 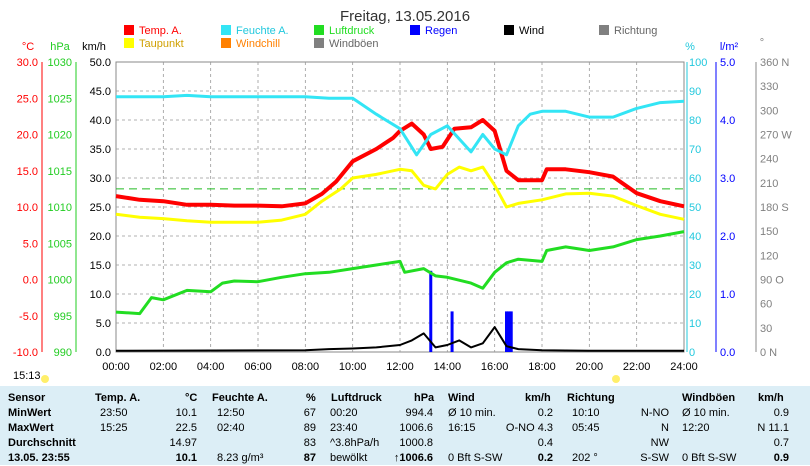 I want to click on series-feuchte-a-line, so click(x=400, y=125).